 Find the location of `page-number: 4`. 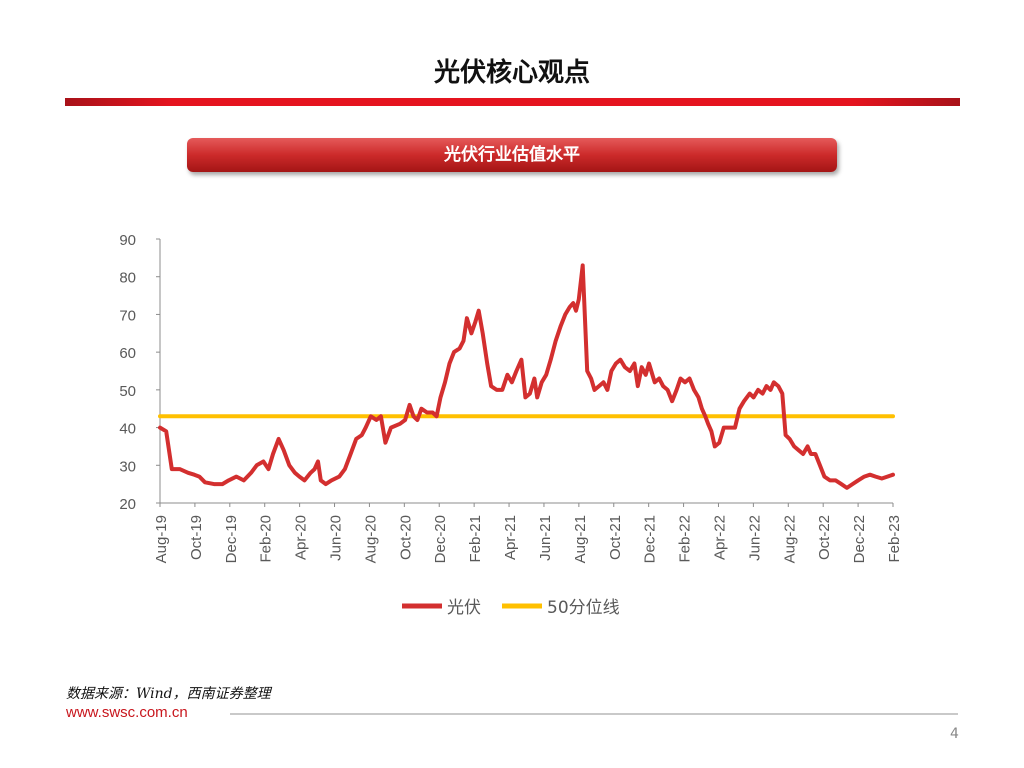

page-number: 4 is located at coordinates (954, 734).